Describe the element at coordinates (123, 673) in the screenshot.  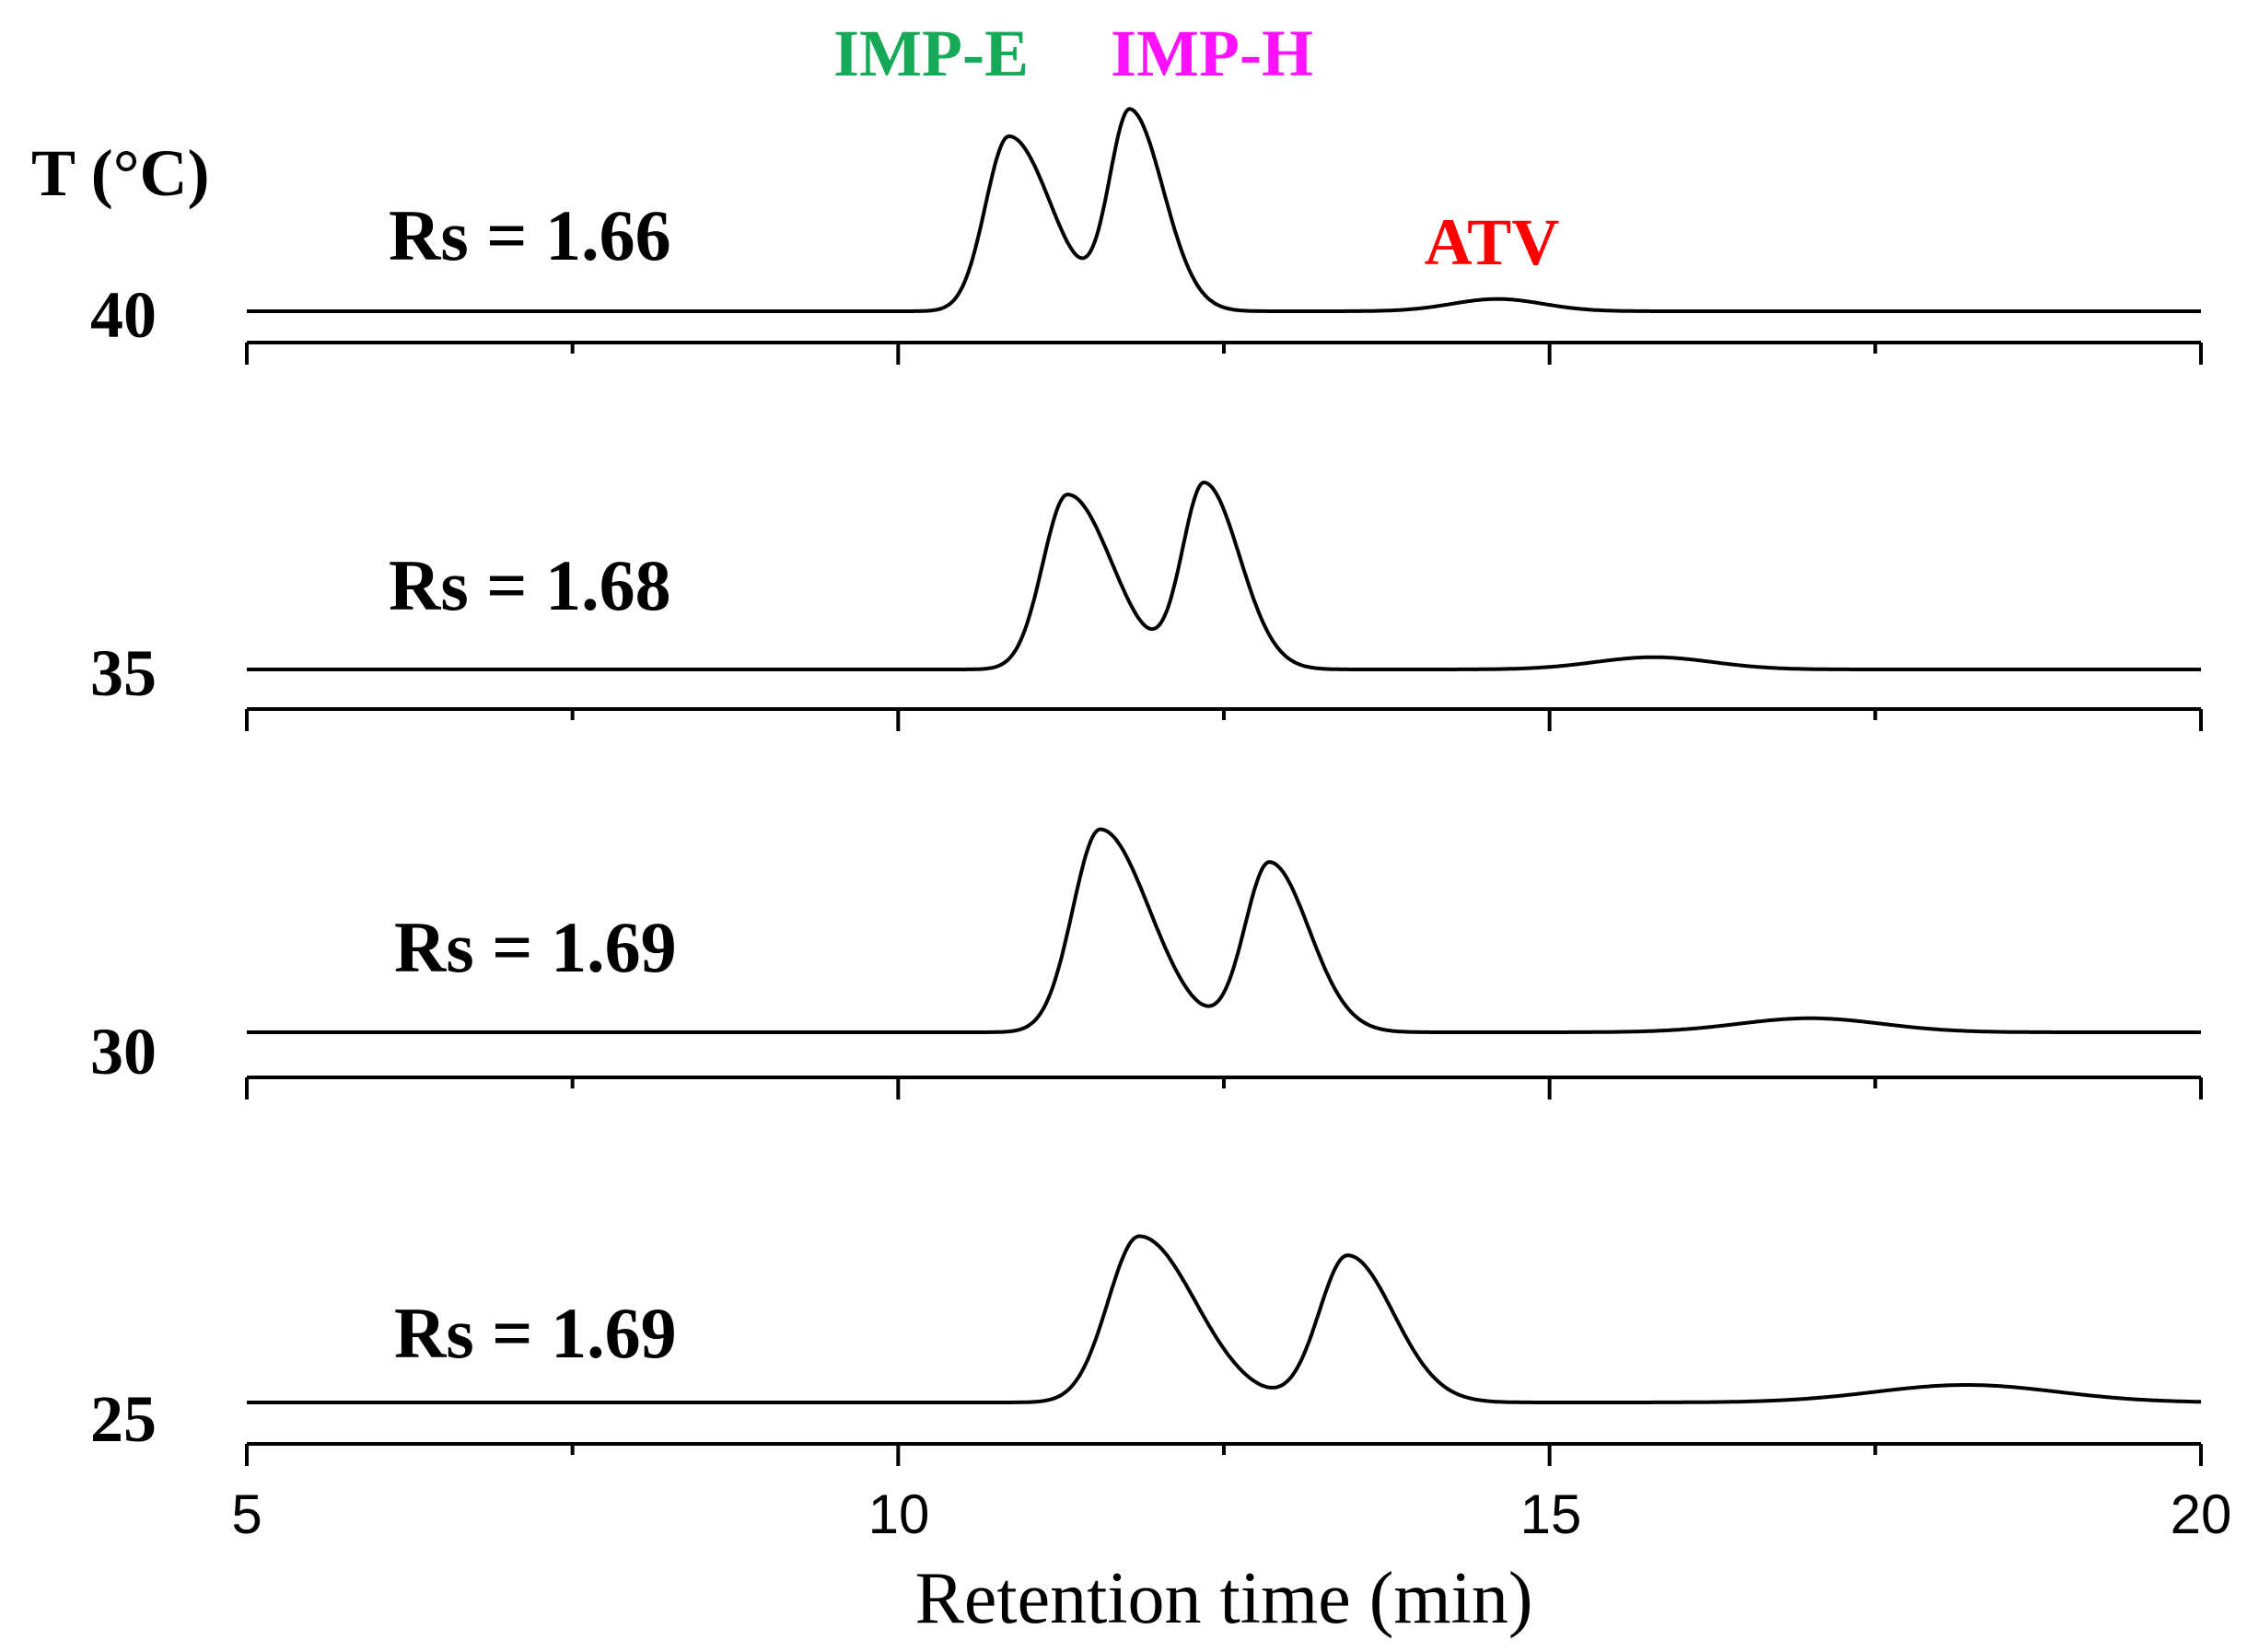
I see `temperature-label-35: 35` at that location.